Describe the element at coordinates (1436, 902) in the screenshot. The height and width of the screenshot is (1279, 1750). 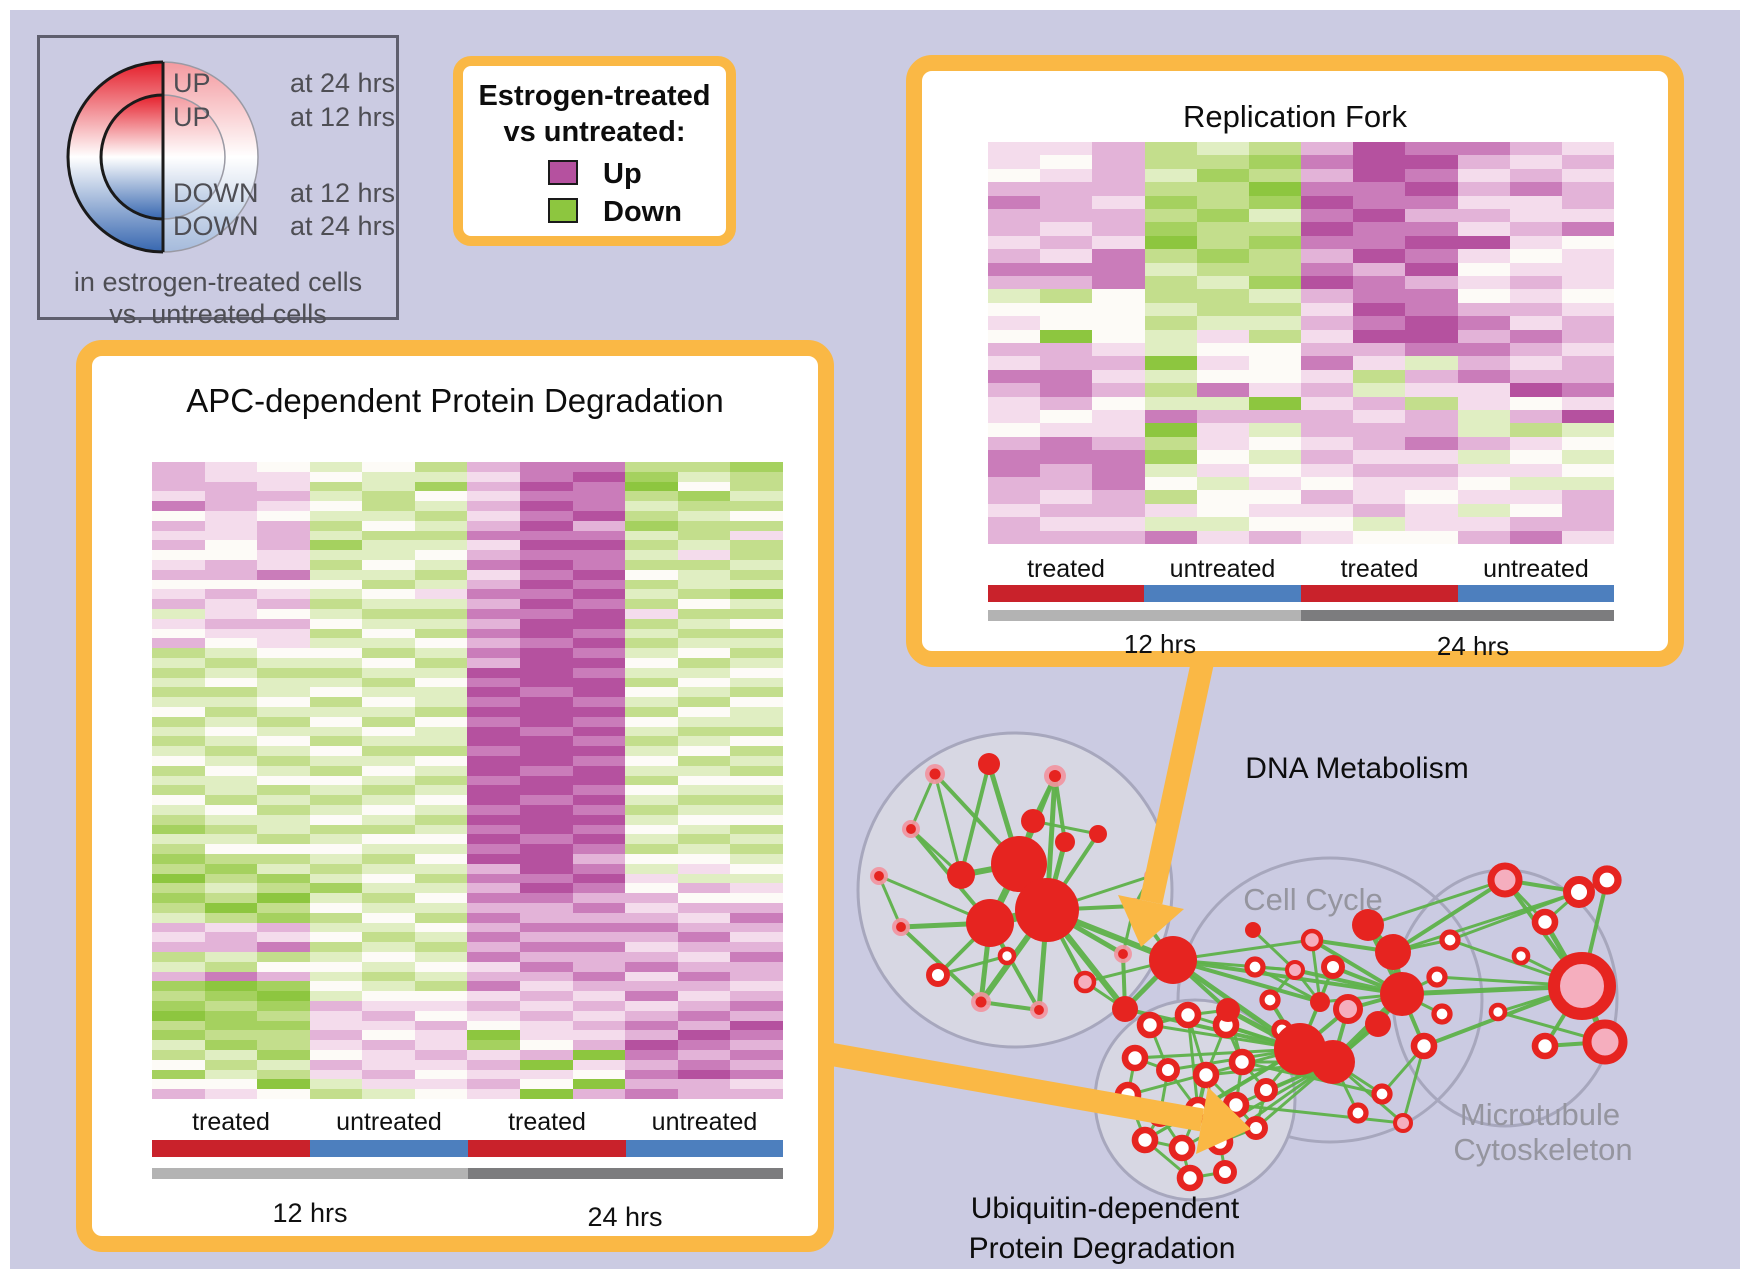
I see `network-edge` at that location.